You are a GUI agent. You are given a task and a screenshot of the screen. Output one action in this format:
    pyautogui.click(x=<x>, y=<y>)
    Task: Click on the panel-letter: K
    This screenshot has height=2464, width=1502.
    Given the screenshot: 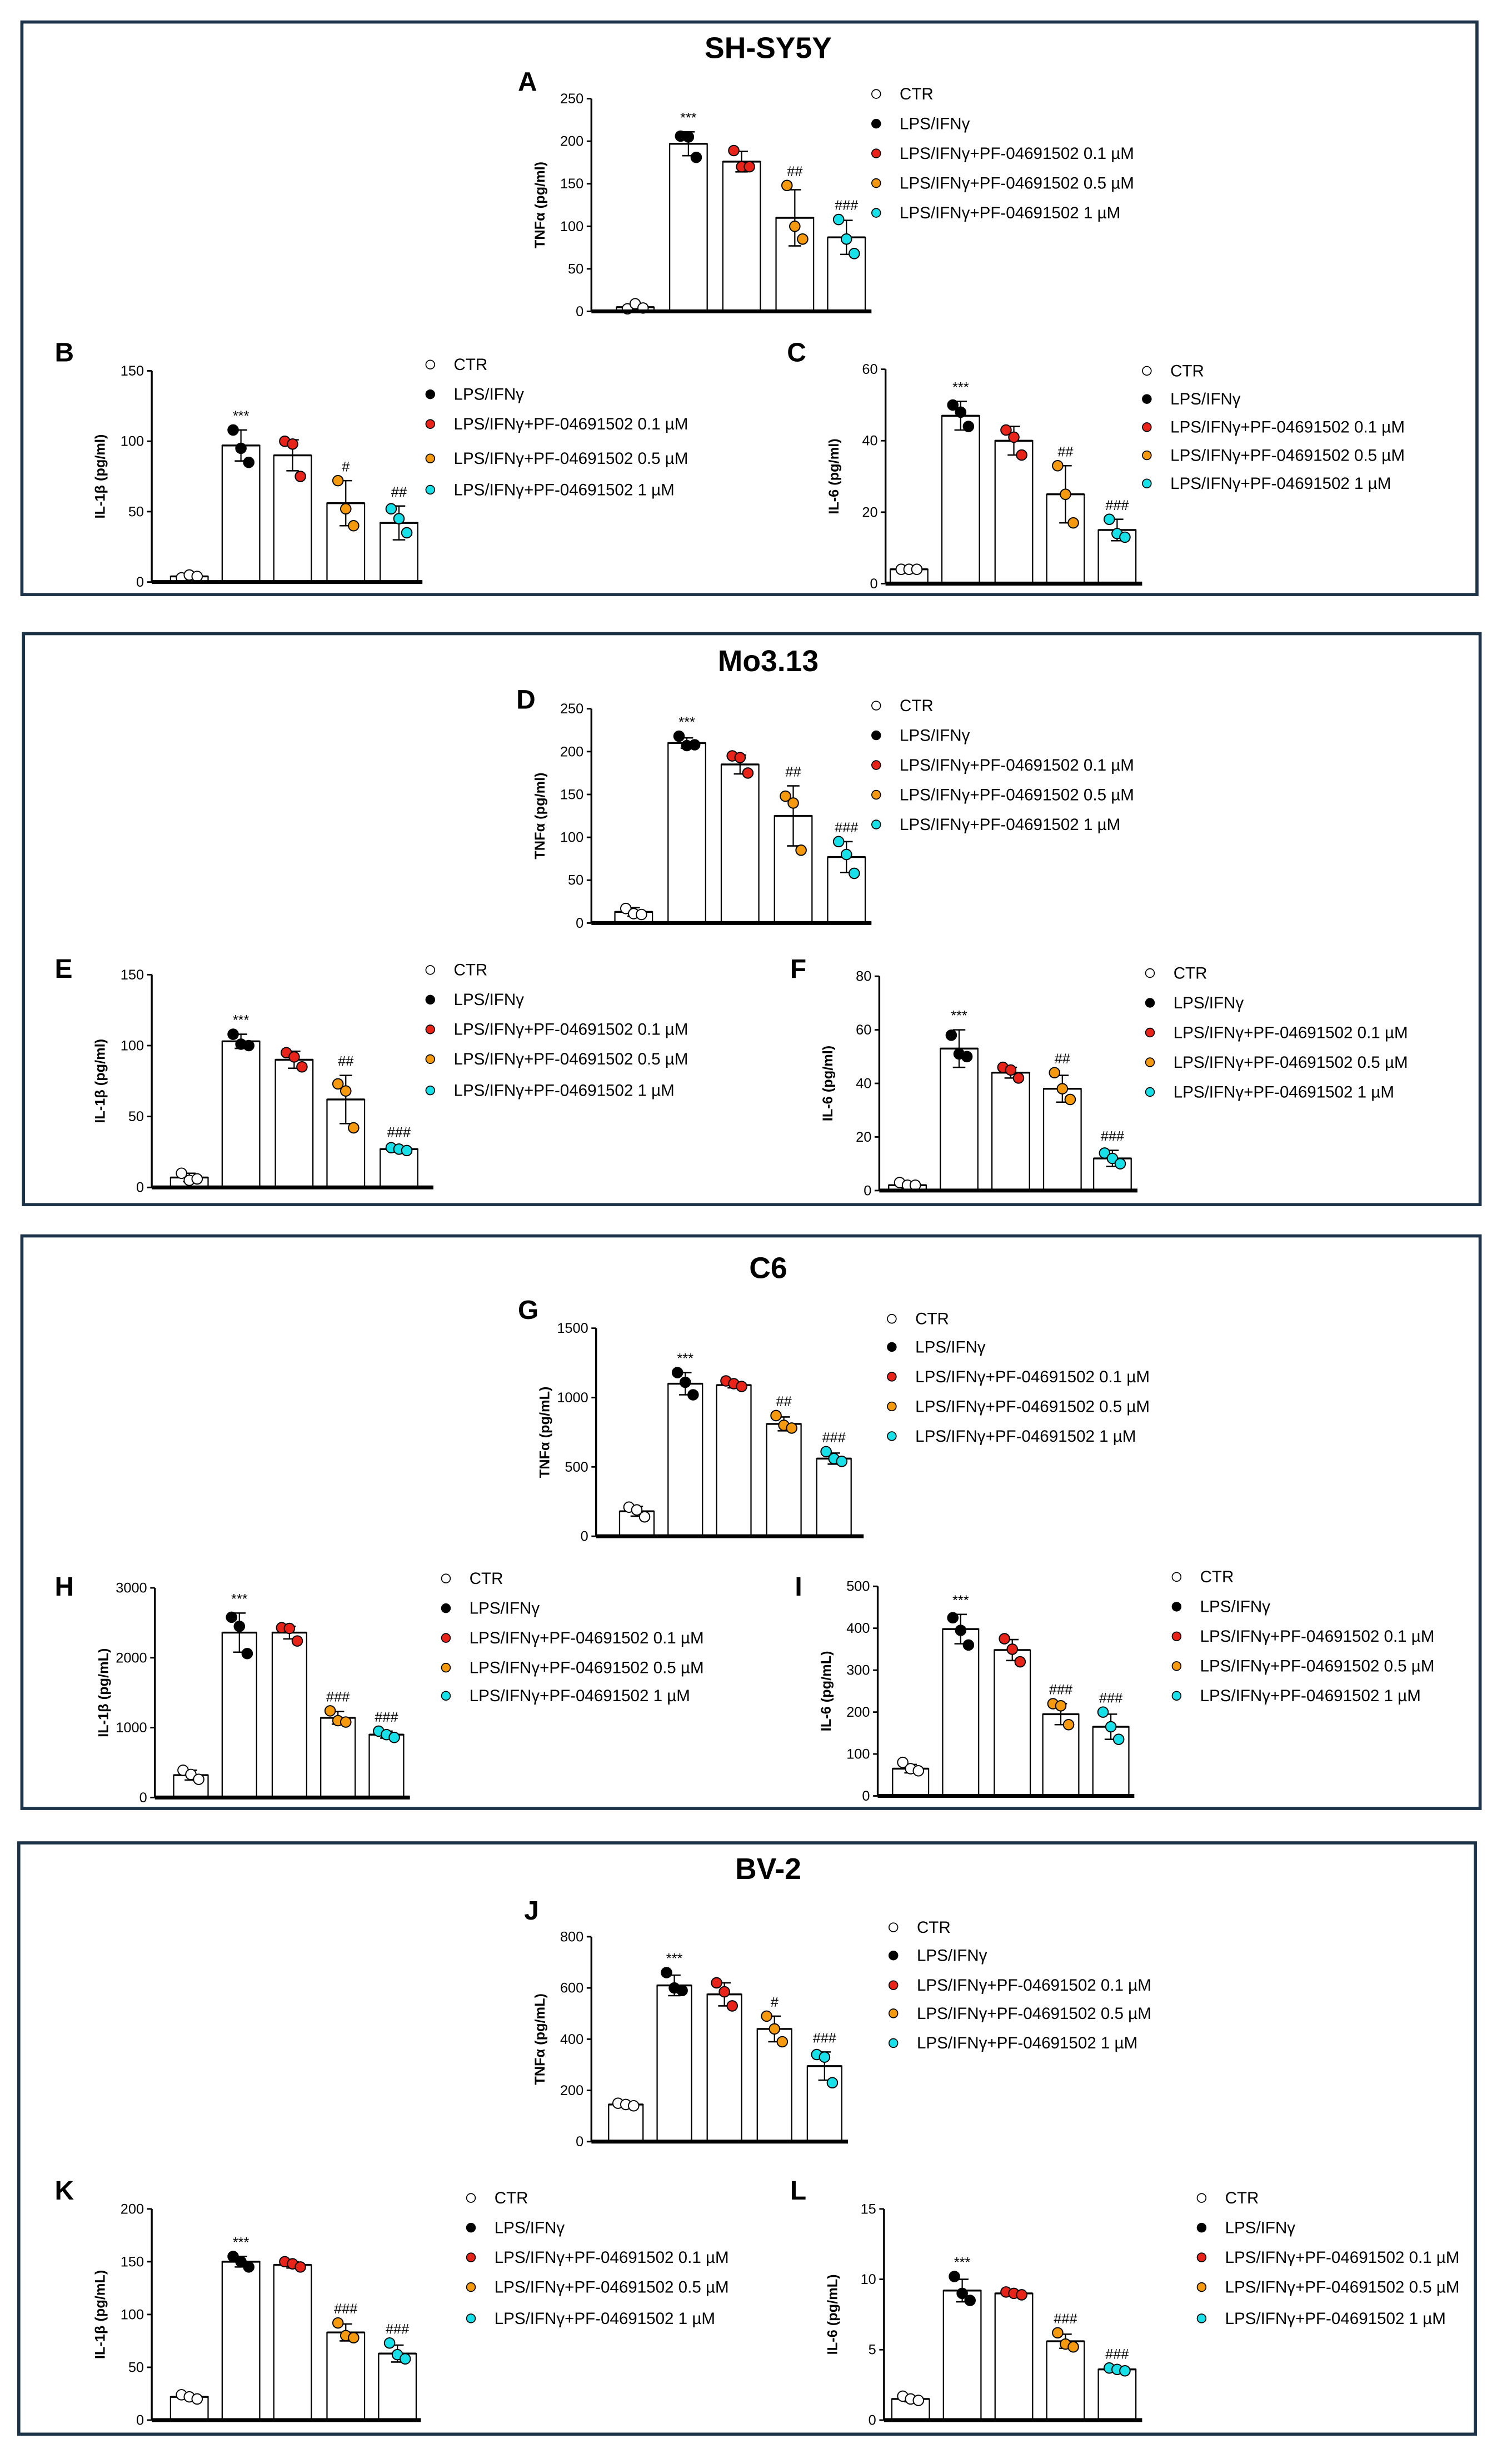 What is the action you would take?
    pyautogui.click(x=64, y=2191)
    